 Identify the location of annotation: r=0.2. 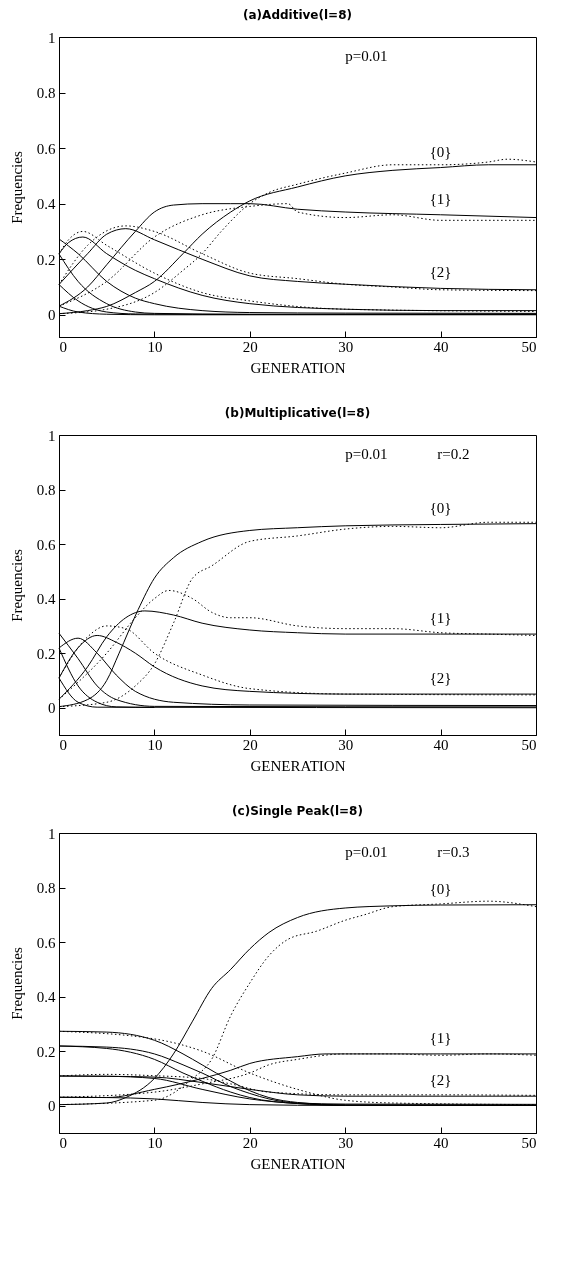
(453, 454).